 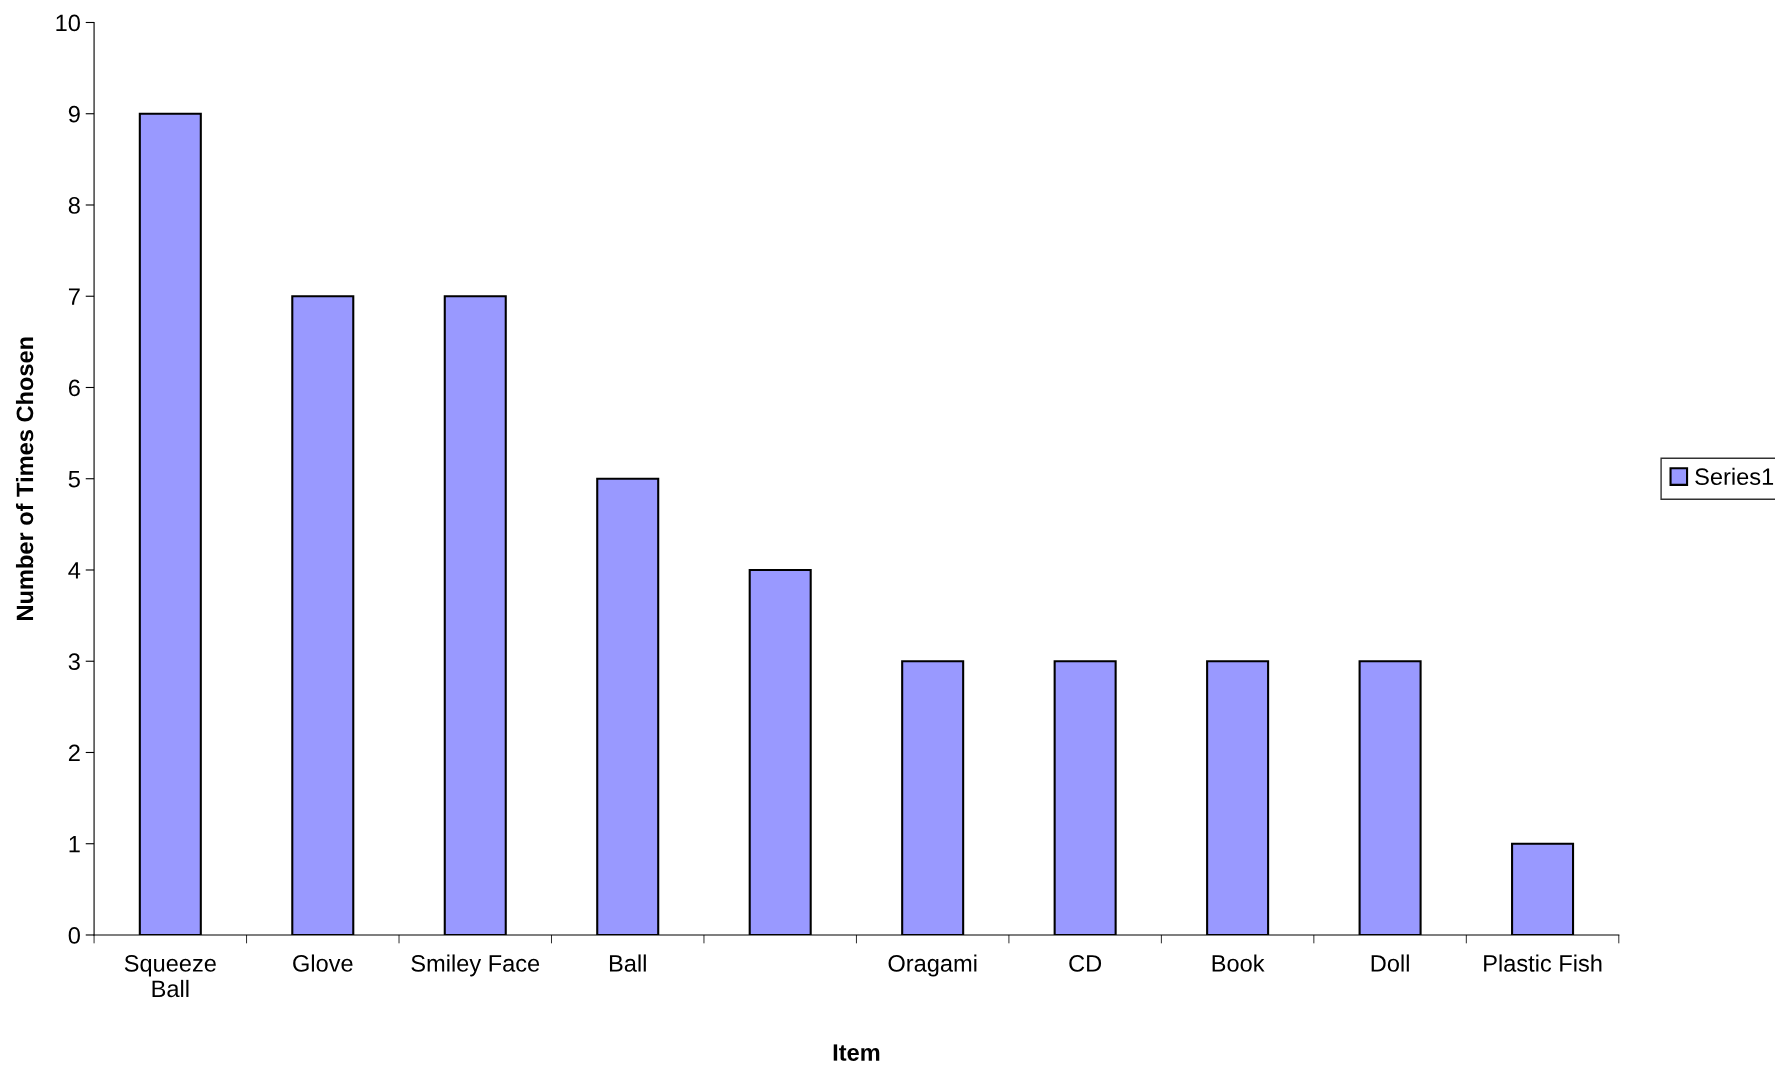 I want to click on y-tick-label: 1, so click(x=74, y=844).